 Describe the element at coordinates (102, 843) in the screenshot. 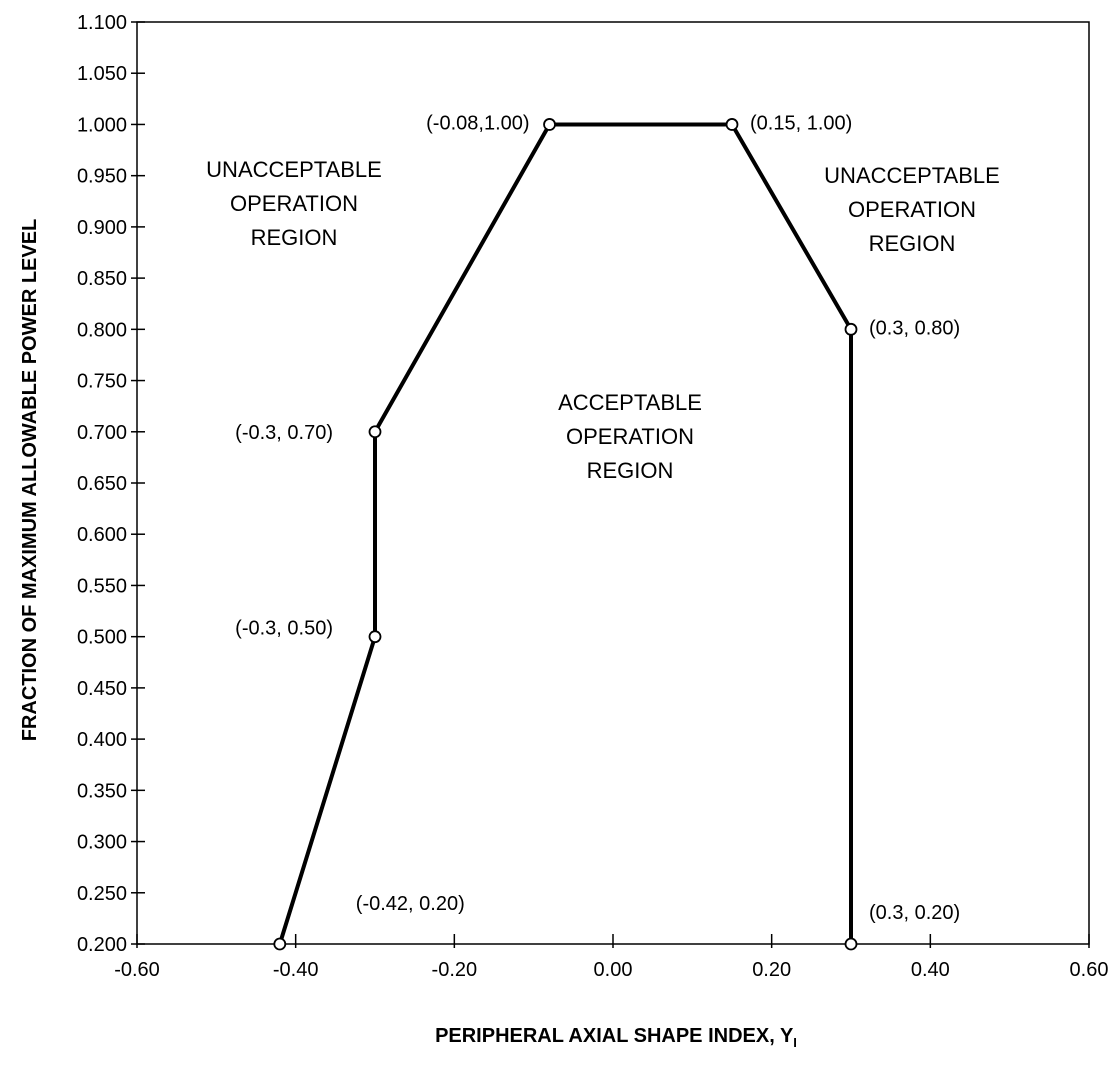

I see `y-tick-label: 0.300` at that location.